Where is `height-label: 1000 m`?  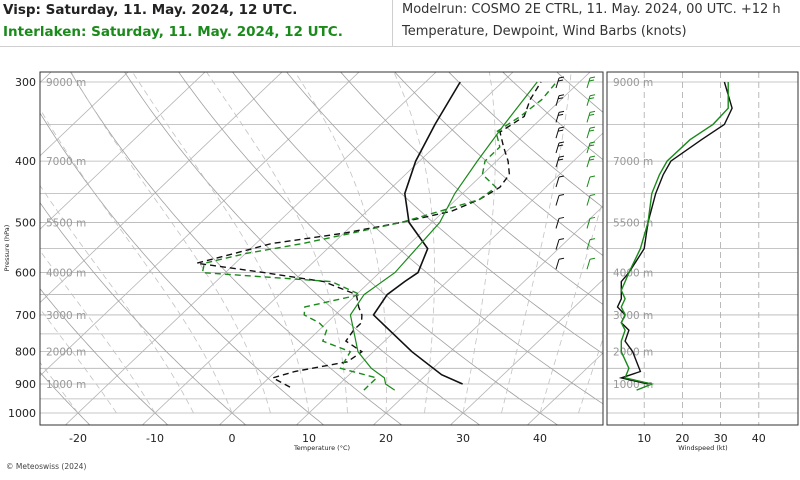 height-label: 1000 m is located at coordinates (66, 385).